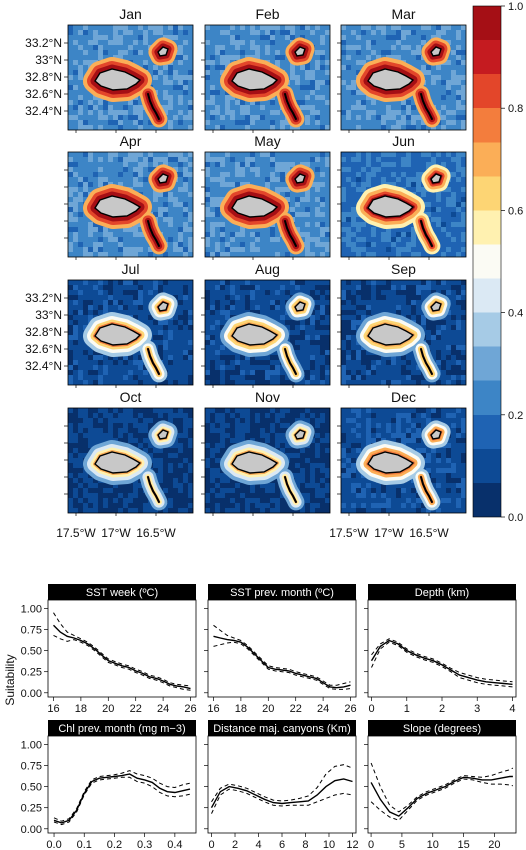  What do you see at coordinates (282, 844) in the screenshot?
I see `x-tick-label: 6` at bounding box center [282, 844].